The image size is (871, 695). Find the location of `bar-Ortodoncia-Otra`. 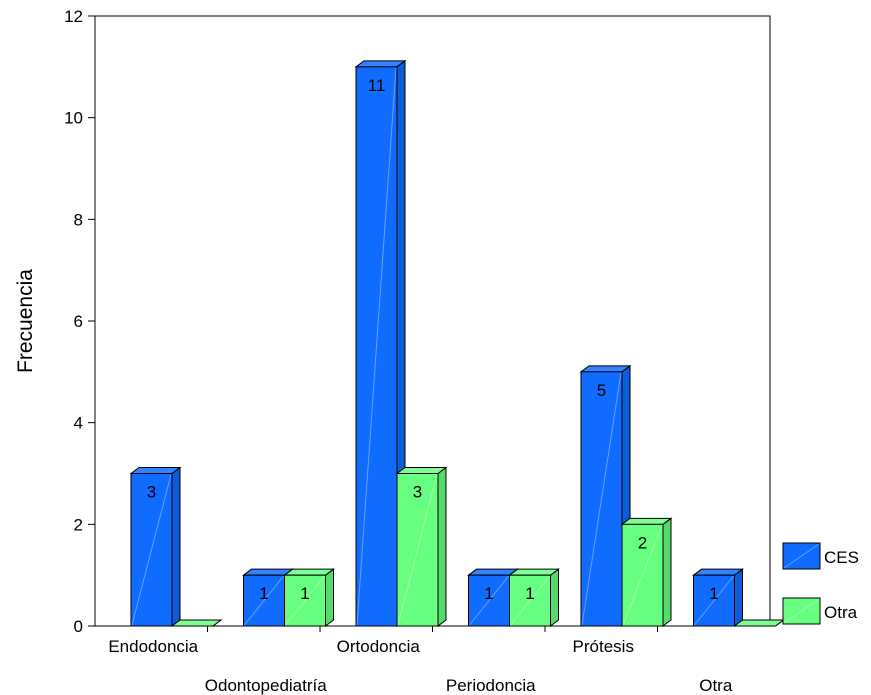

bar-Ortodoncia-Otra is located at coordinates (421, 546).